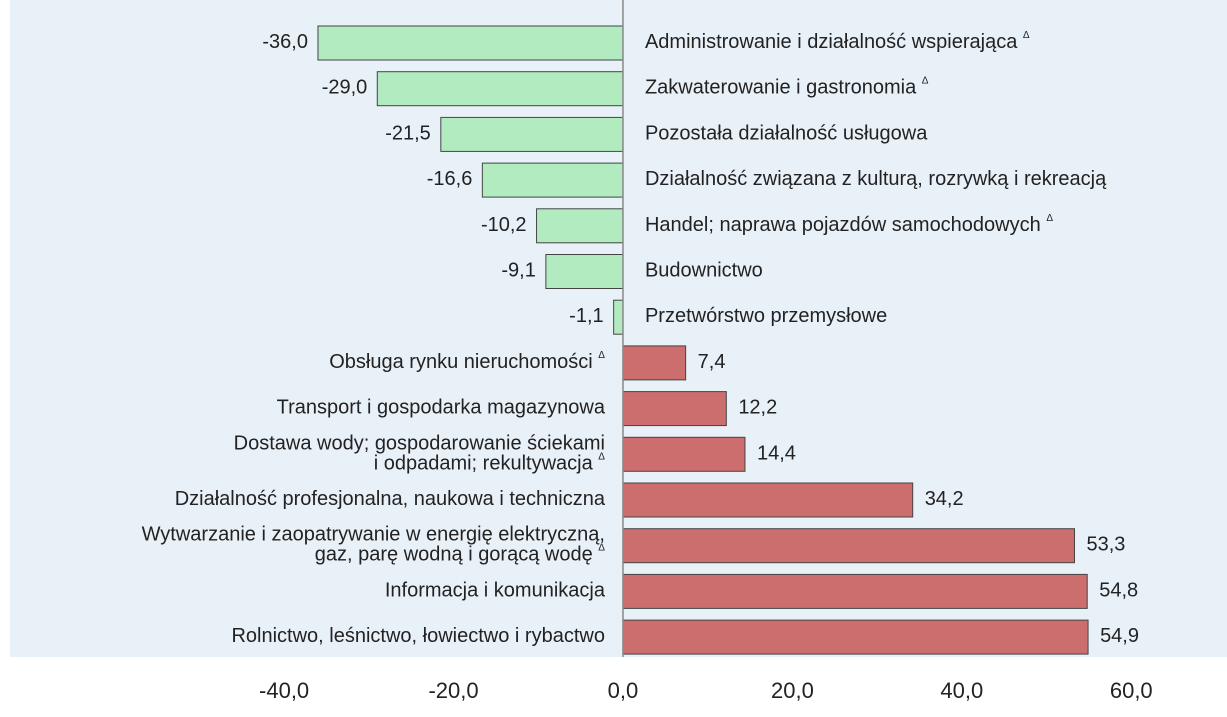 The height and width of the screenshot is (717, 1227). Describe the element at coordinates (285, 42) in the screenshot. I see `value-label: -36,0` at that location.